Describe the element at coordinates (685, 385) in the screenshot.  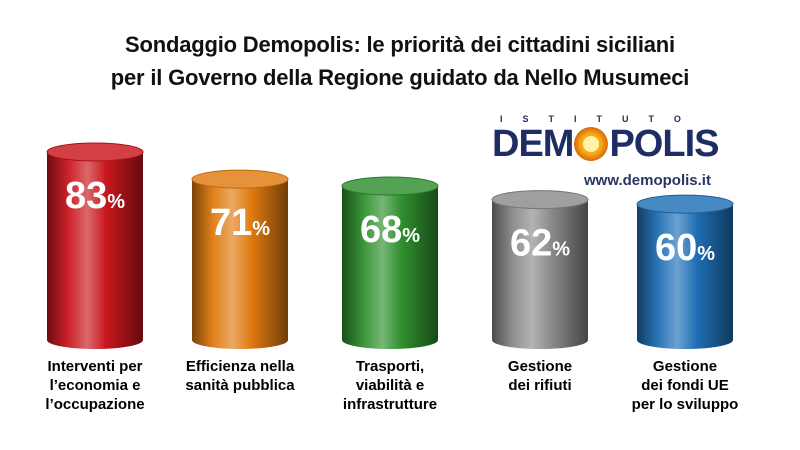
I see `category-label-5: Gestione dei fondi UE per lo sviluppo` at that location.